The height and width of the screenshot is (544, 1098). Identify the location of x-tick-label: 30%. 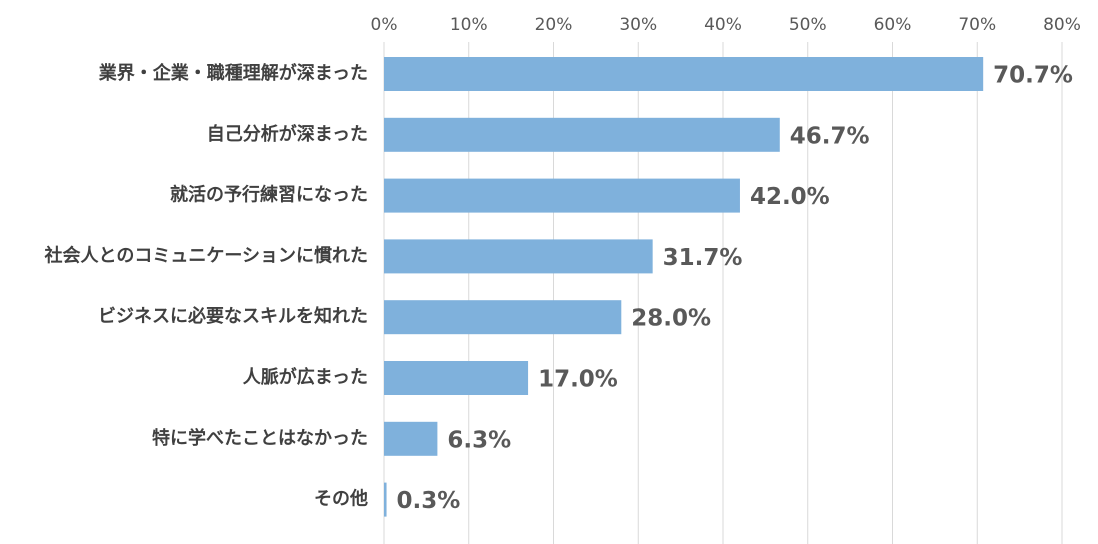
(638, 25).